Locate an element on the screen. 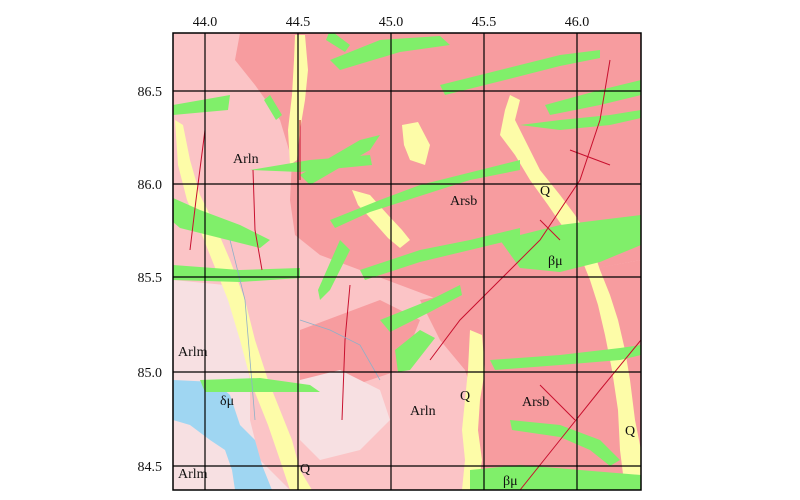 The height and width of the screenshot is (500, 800). x-tick-label: 45.5 is located at coordinates (484, 22).